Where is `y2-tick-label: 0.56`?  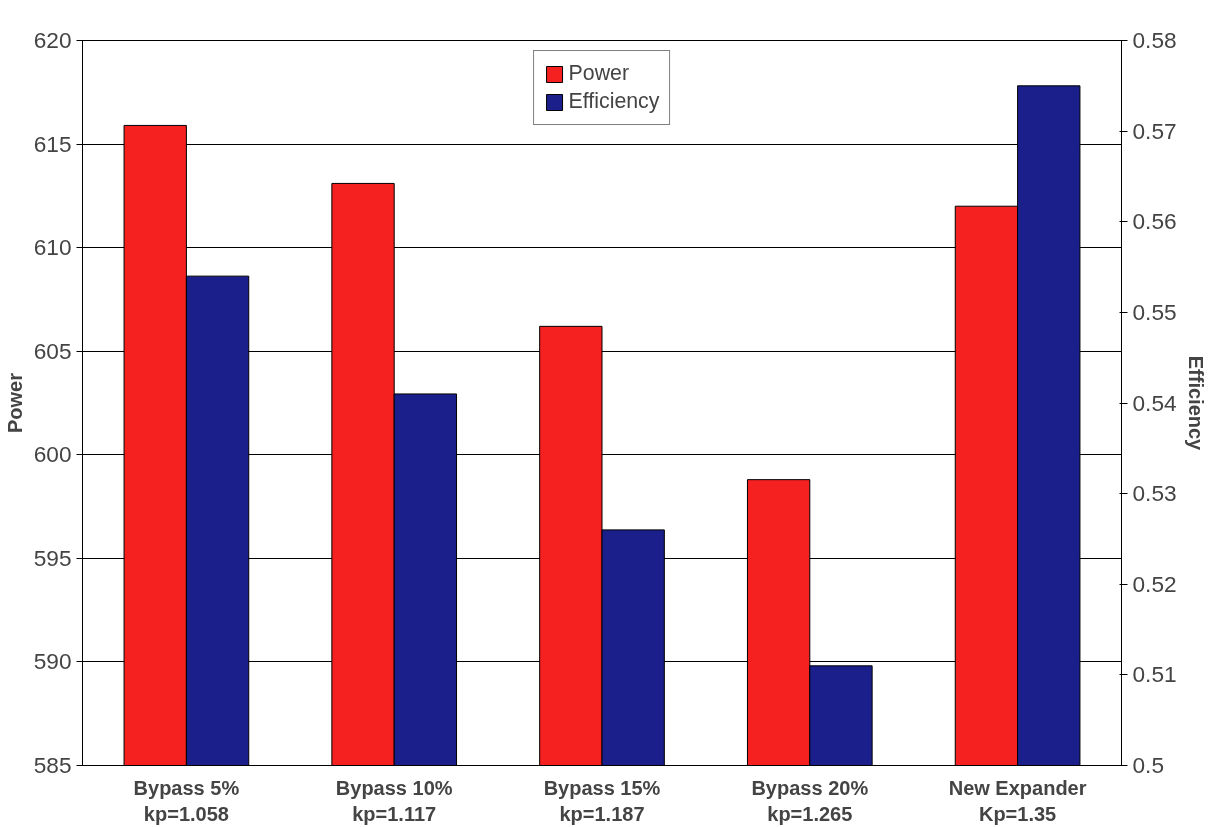 y2-tick-label: 0.56 is located at coordinates (1154, 221).